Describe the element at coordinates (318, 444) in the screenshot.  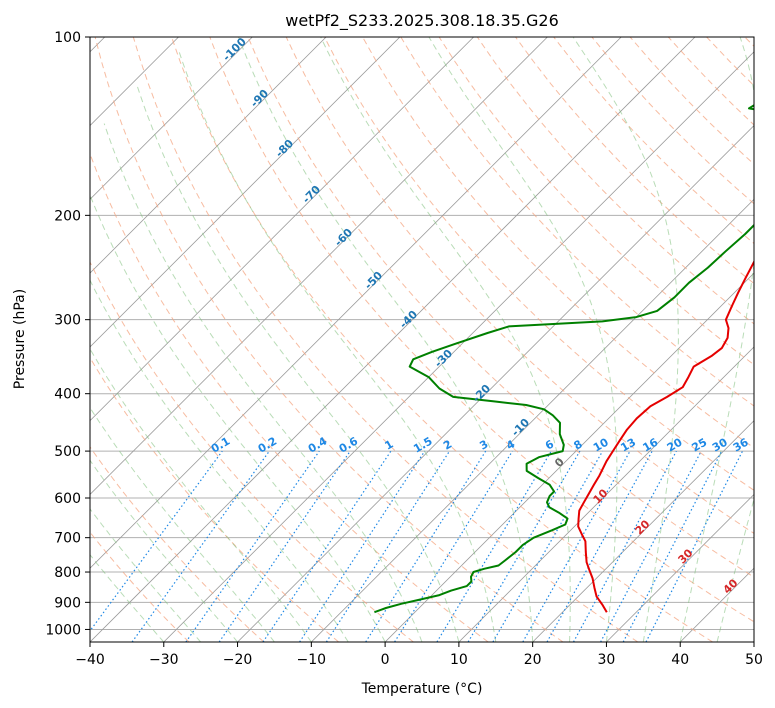
I see `mixing-ratio-label: 0.4` at that location.